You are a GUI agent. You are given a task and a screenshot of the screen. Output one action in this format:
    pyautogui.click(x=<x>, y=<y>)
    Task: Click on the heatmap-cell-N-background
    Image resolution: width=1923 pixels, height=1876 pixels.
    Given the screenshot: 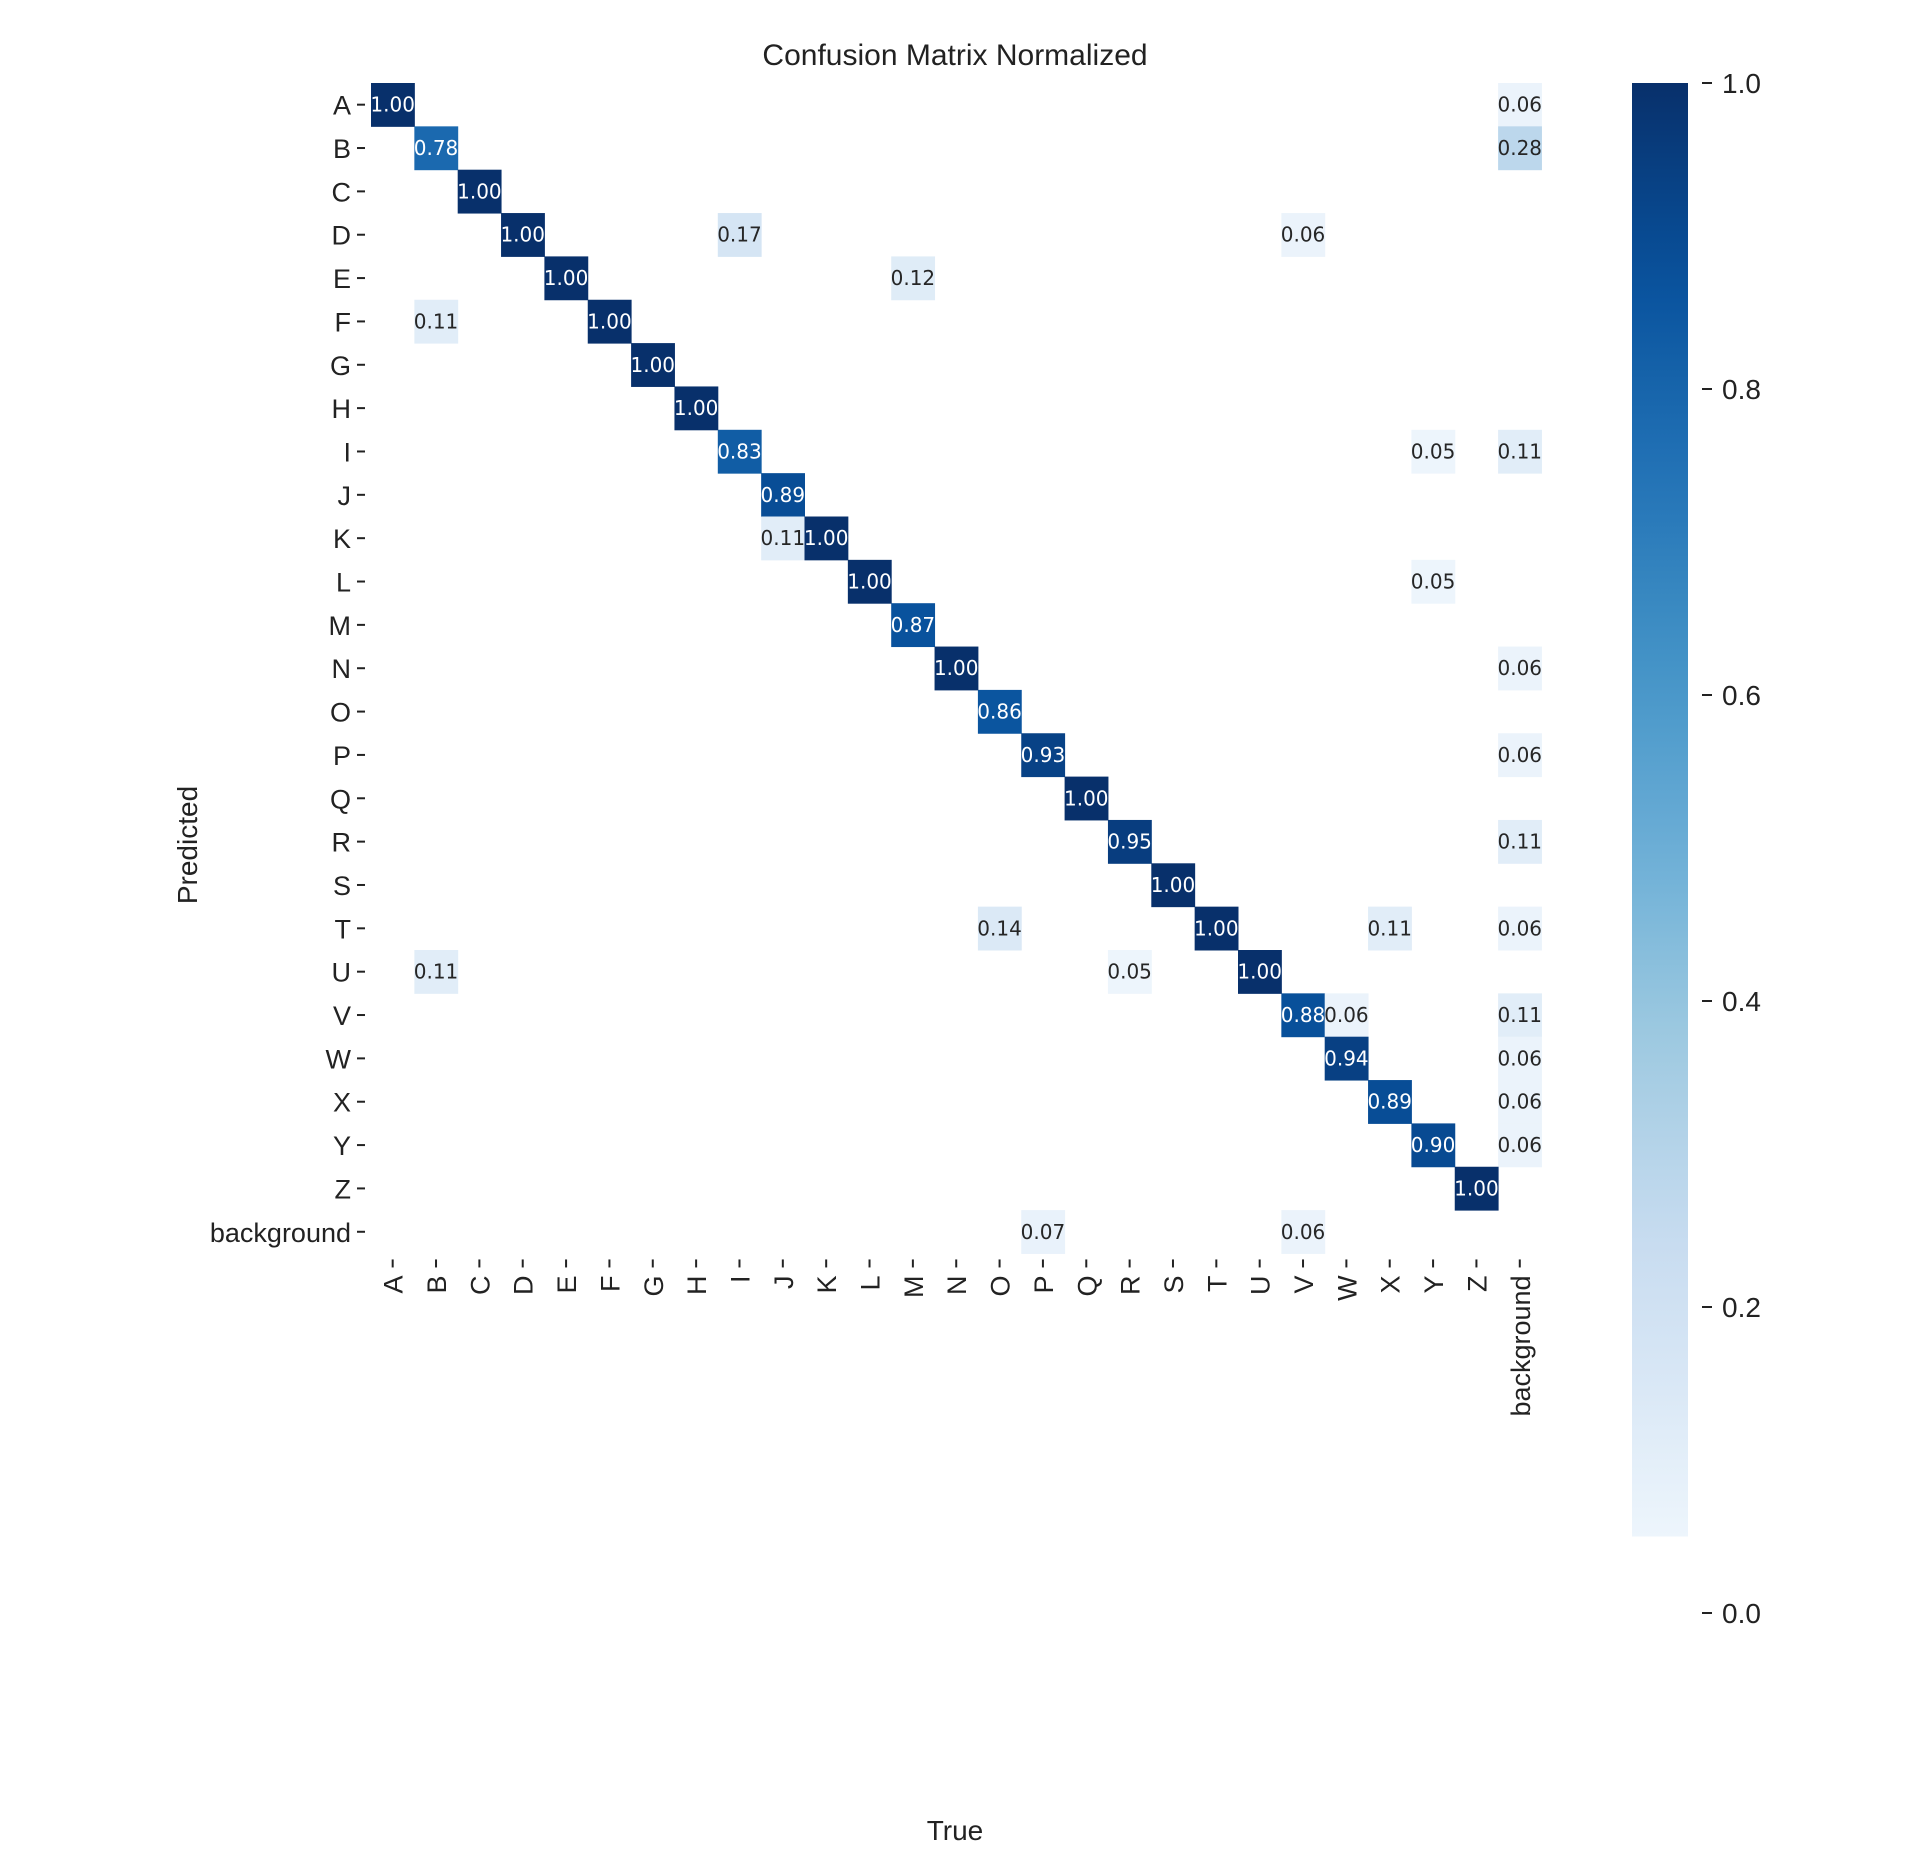 What is the action you would take?
    pyautogui.click(x=1520, y=668)
    